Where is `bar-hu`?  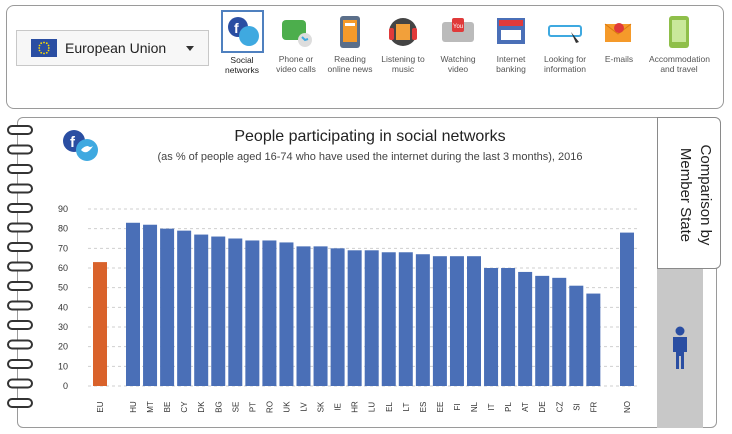 bar-hu is located at coordinates (133, 304).